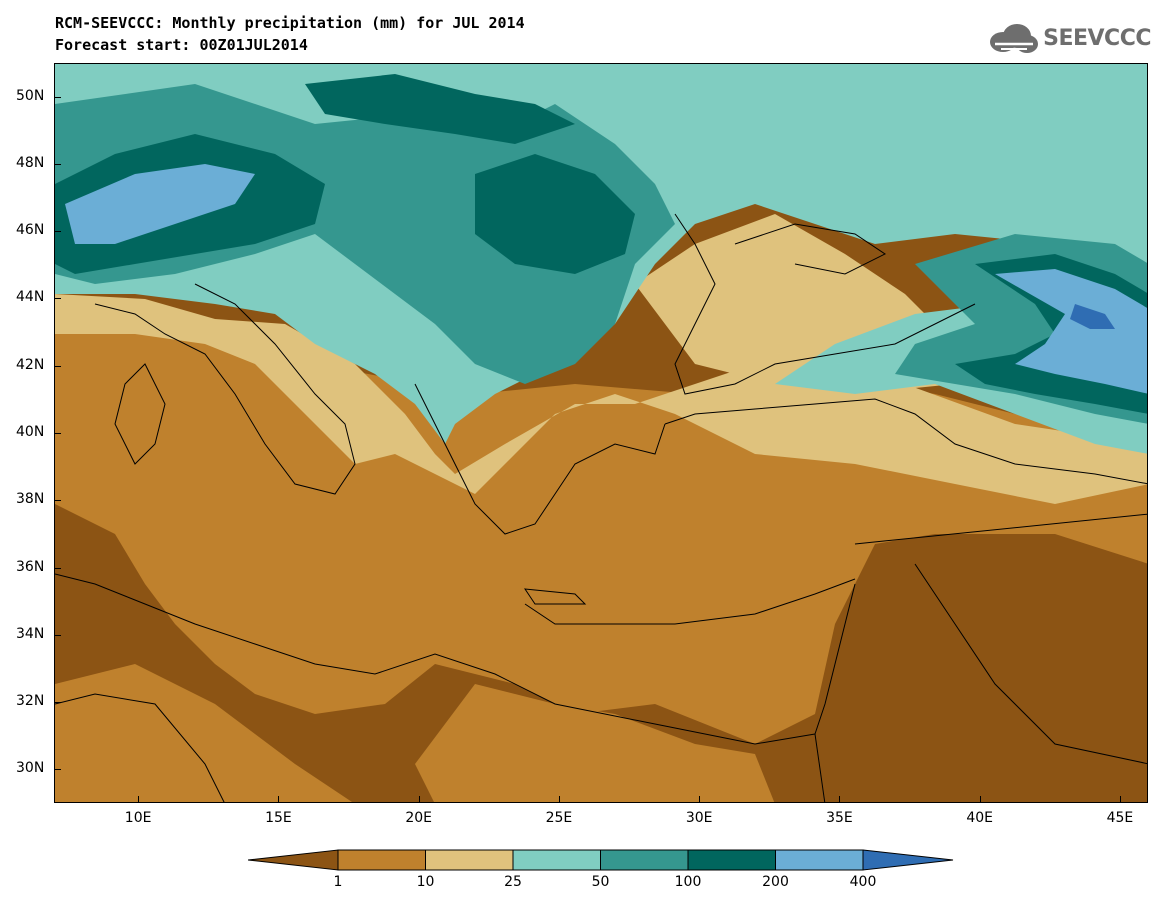 This screenshot has width=1165, height=907. What do you see at coordinates (30, 768) in the screenshot?
I see `latitude-label: 30N` at bounding box center [30, 768].